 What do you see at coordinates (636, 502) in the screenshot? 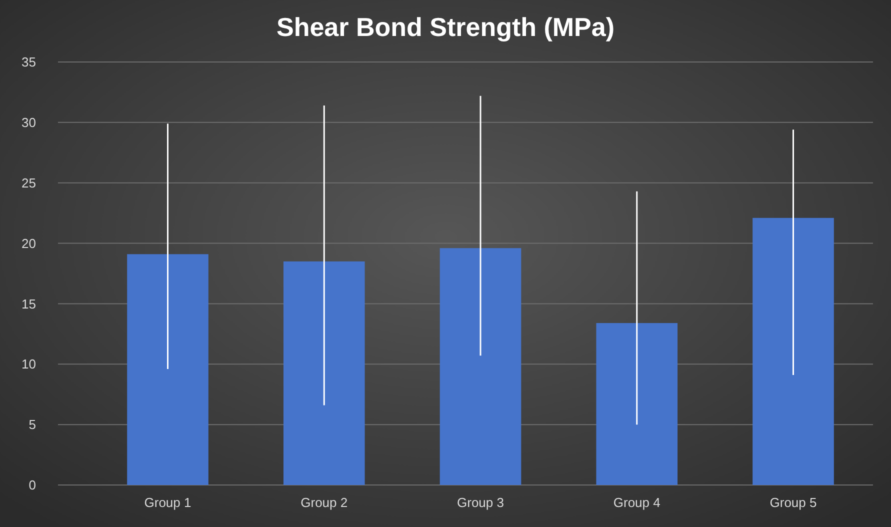
I see `x-tick-label: Group 4` at bounding box center [636, 502].